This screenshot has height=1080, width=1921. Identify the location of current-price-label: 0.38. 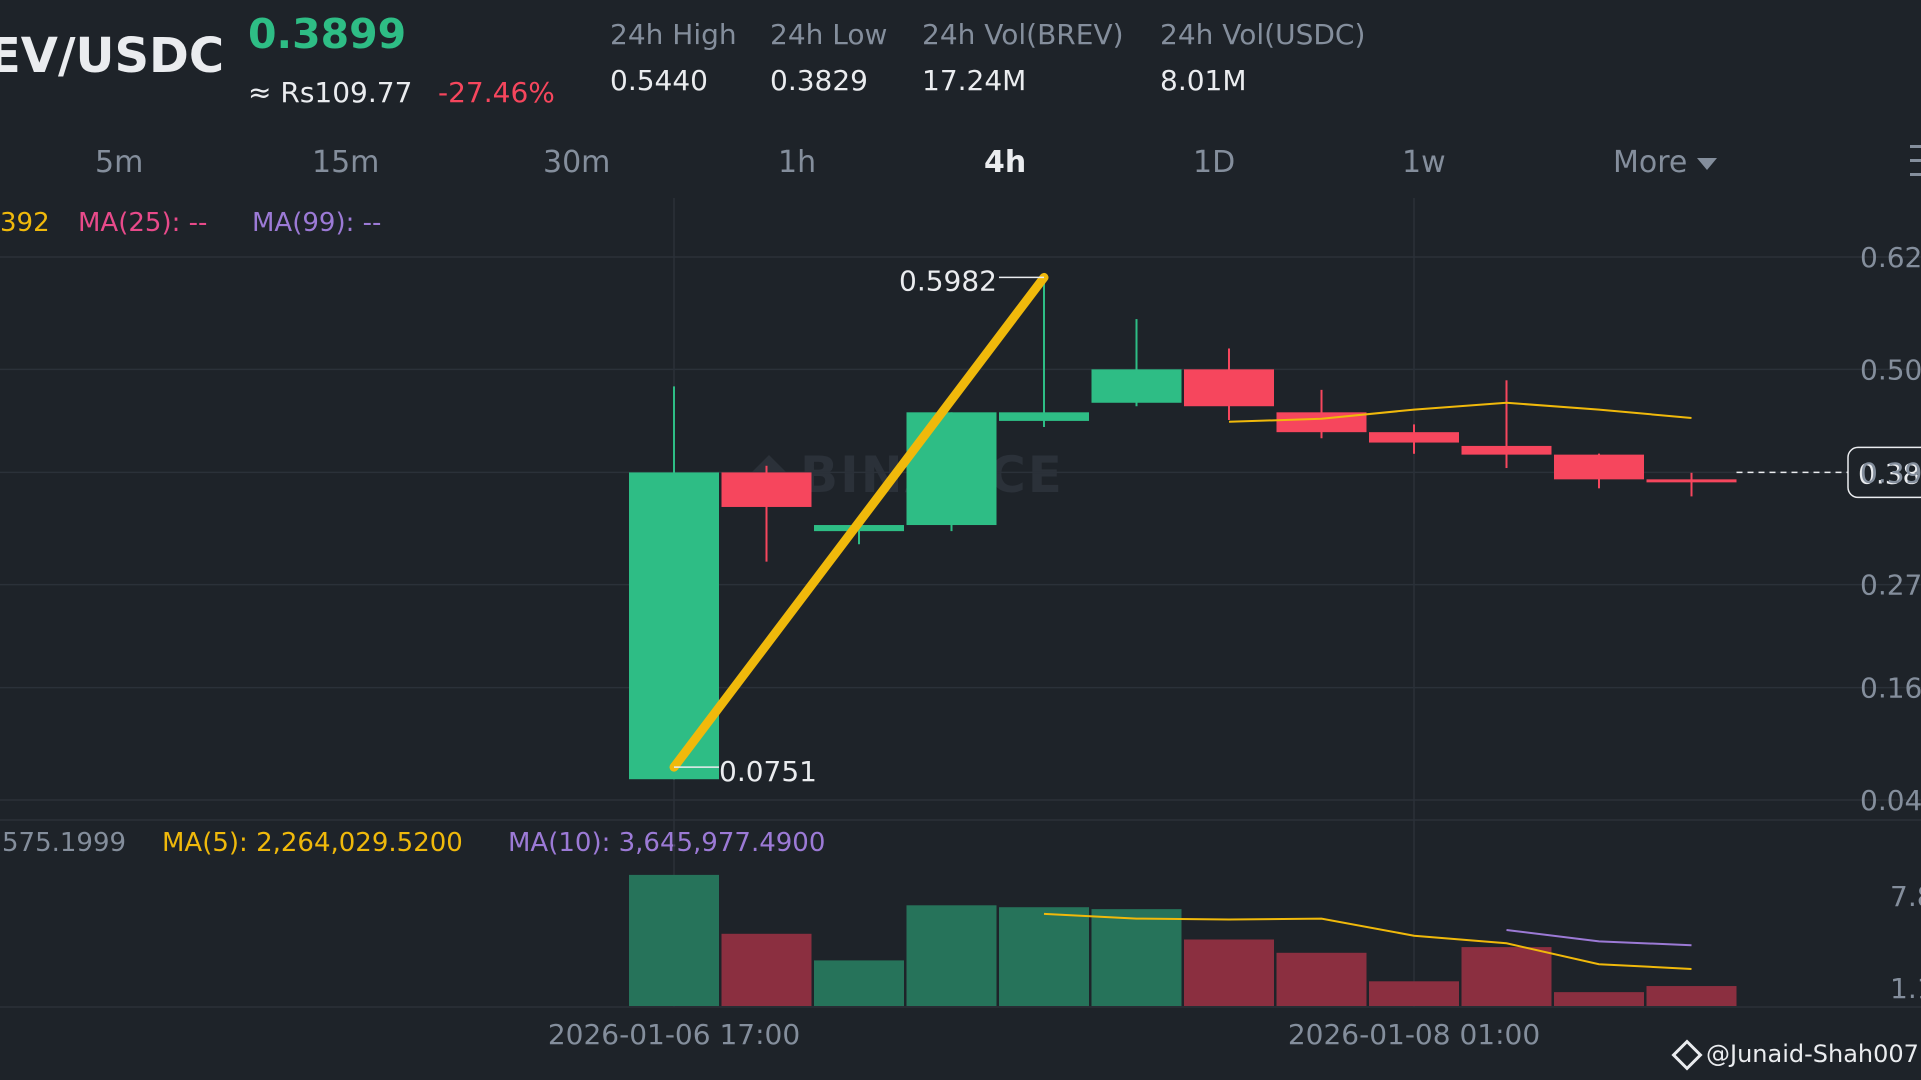
(1889, 473).